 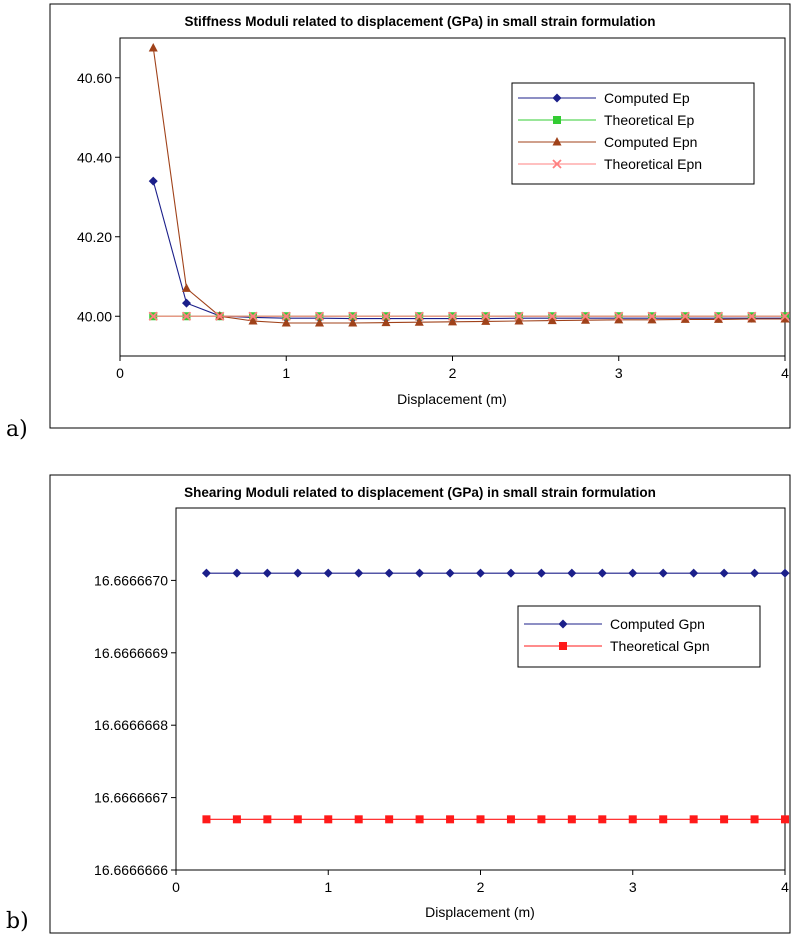 What do you see at coordinates (495, 573) in the screenshot?
I see `series-computed-gpn` at bounding box center [495, 573].